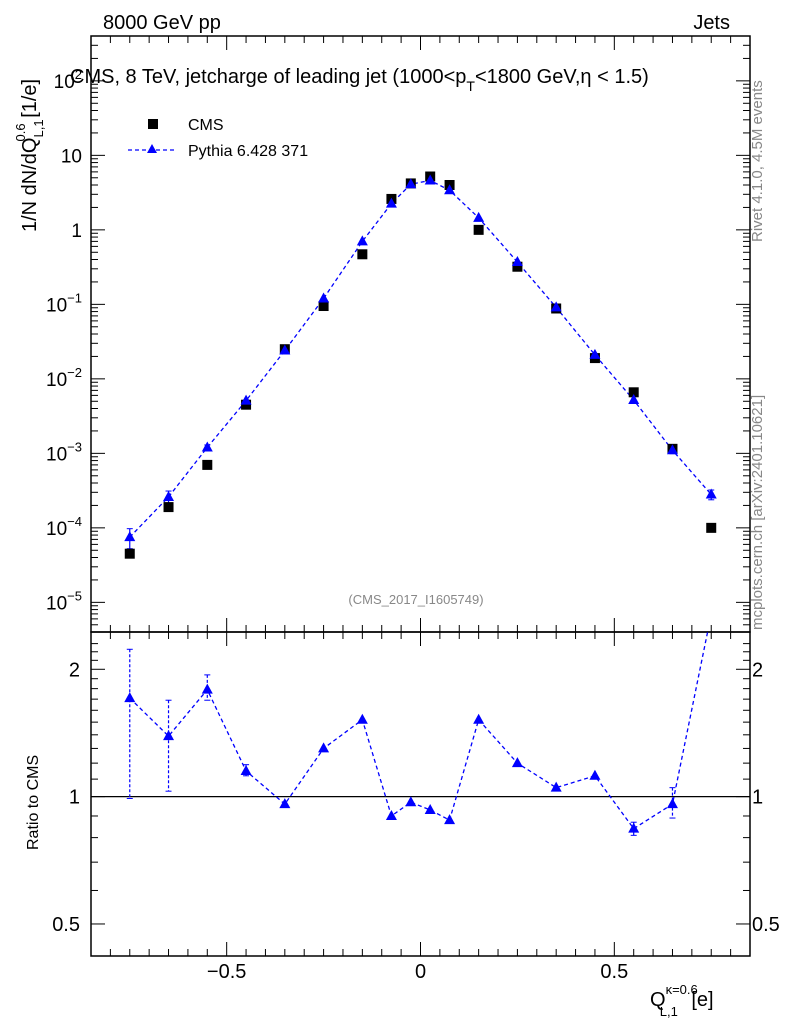  I want to click on legend-cms-label: CMS, so click(206, 125).